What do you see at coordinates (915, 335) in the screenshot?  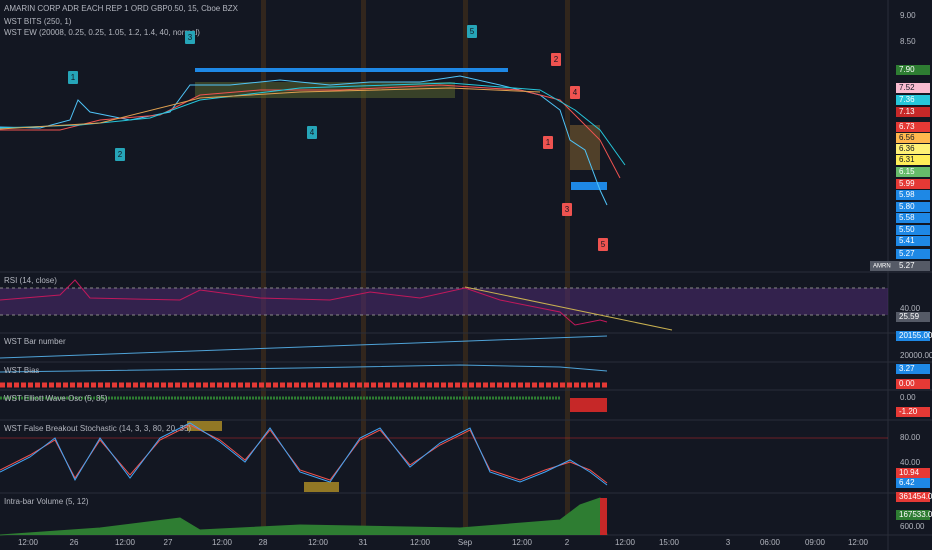 I see `price-tag-label: 20155.00` at bounding box center [915, 335].